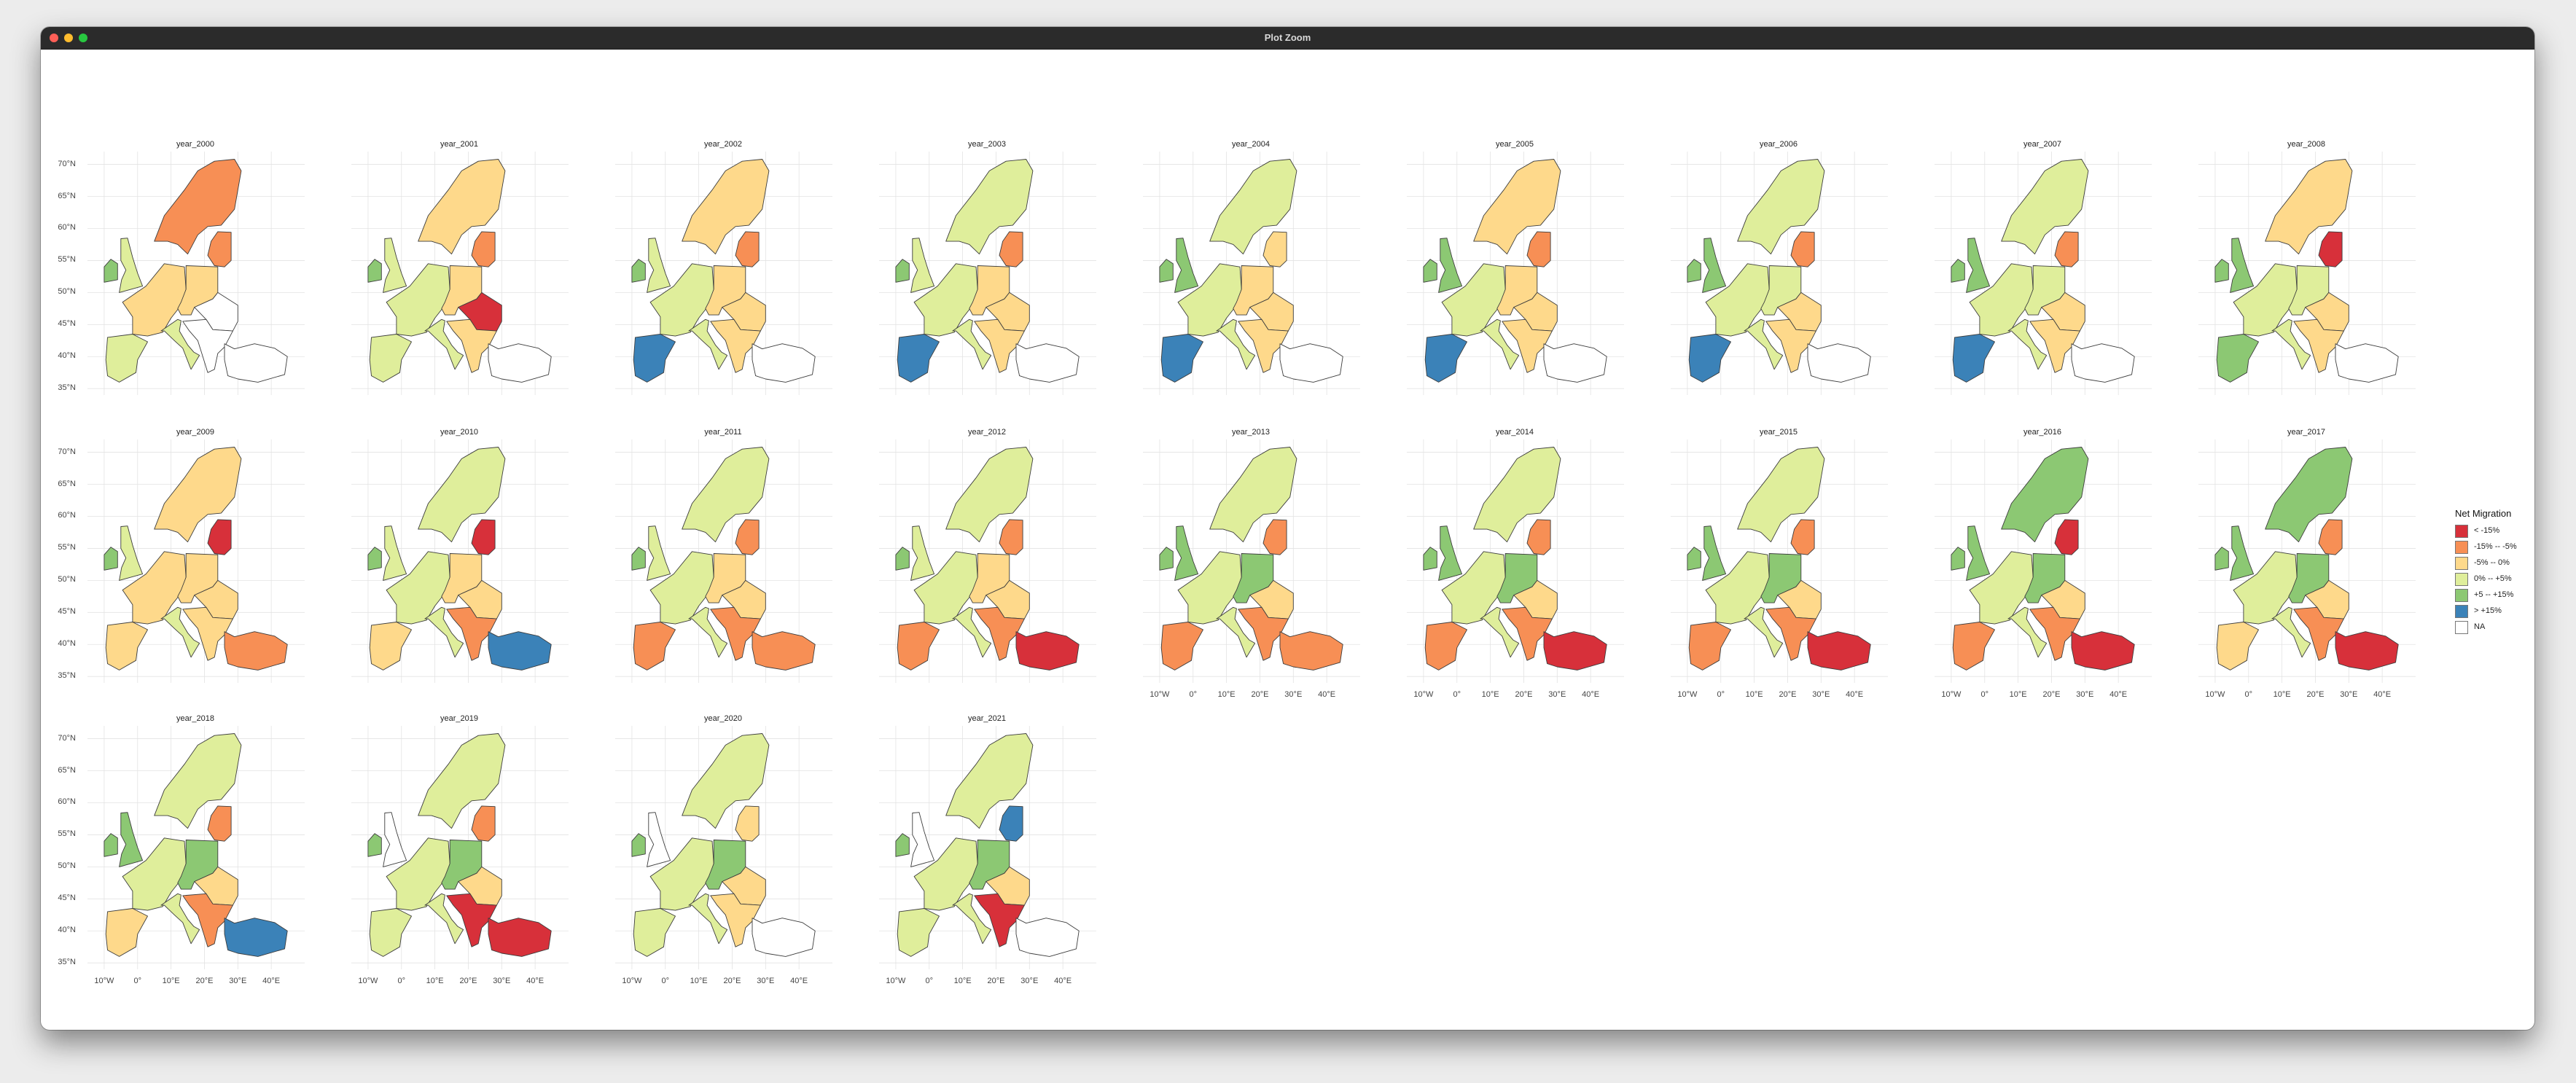 This screenshot has height=1083, width=2576. What do you see at coordinates (67, 227) in the screenshot?
I see `y-tick-label: 60°N` at bounding box center [67, 227].